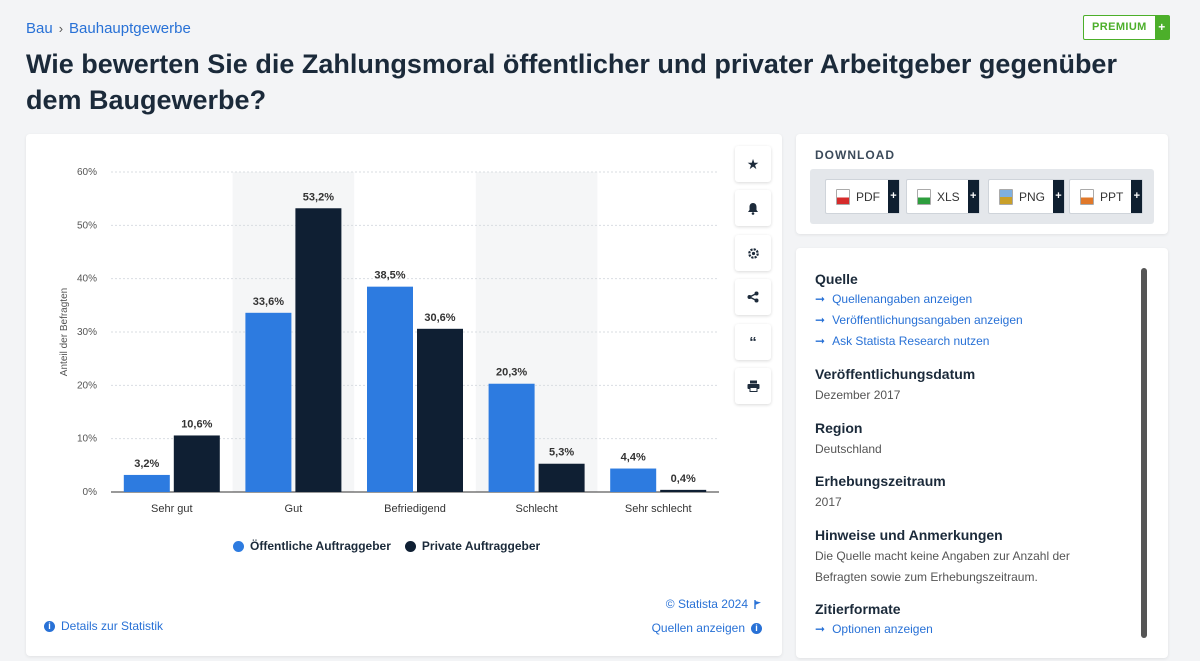 This screenshot has width=1200, height=661. I want to click on source-link-publication-label: Veröffentlichungsangaben anzeigen, so click(927, 320).